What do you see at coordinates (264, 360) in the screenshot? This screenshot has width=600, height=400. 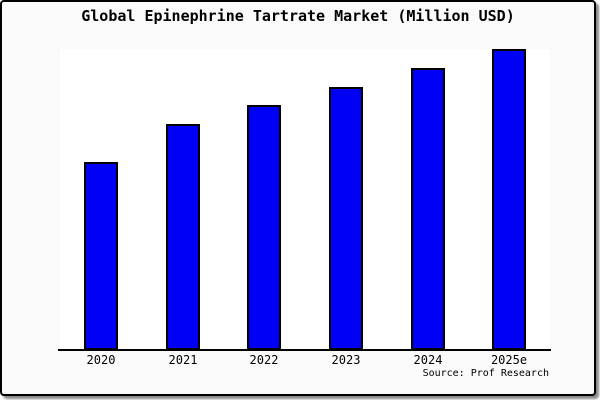 I see `x-tick-label-2022: 2022` at bounding box center [264, 360].